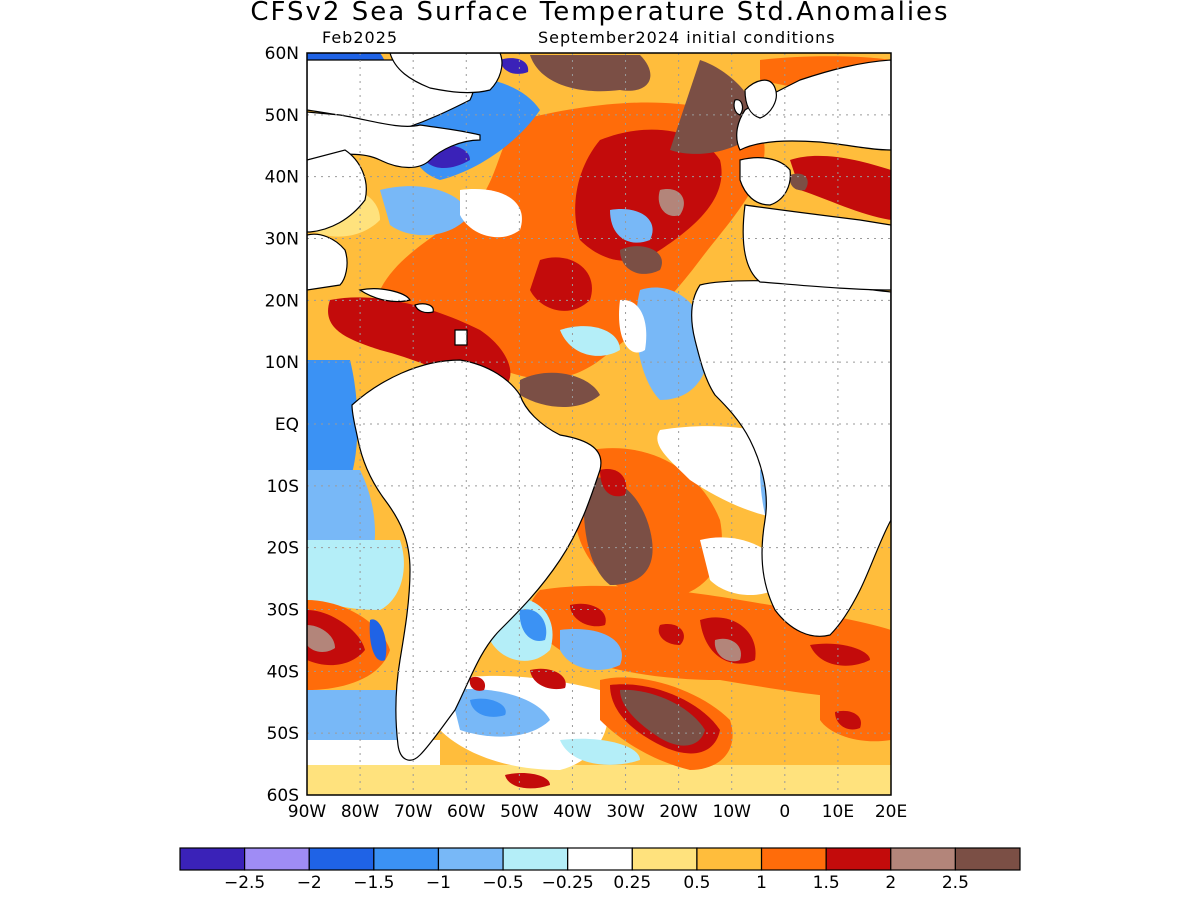 The height and width of the screenshot is (900, 1200). I want to click on colorbar-tick-label: 1, so click(761, 883).